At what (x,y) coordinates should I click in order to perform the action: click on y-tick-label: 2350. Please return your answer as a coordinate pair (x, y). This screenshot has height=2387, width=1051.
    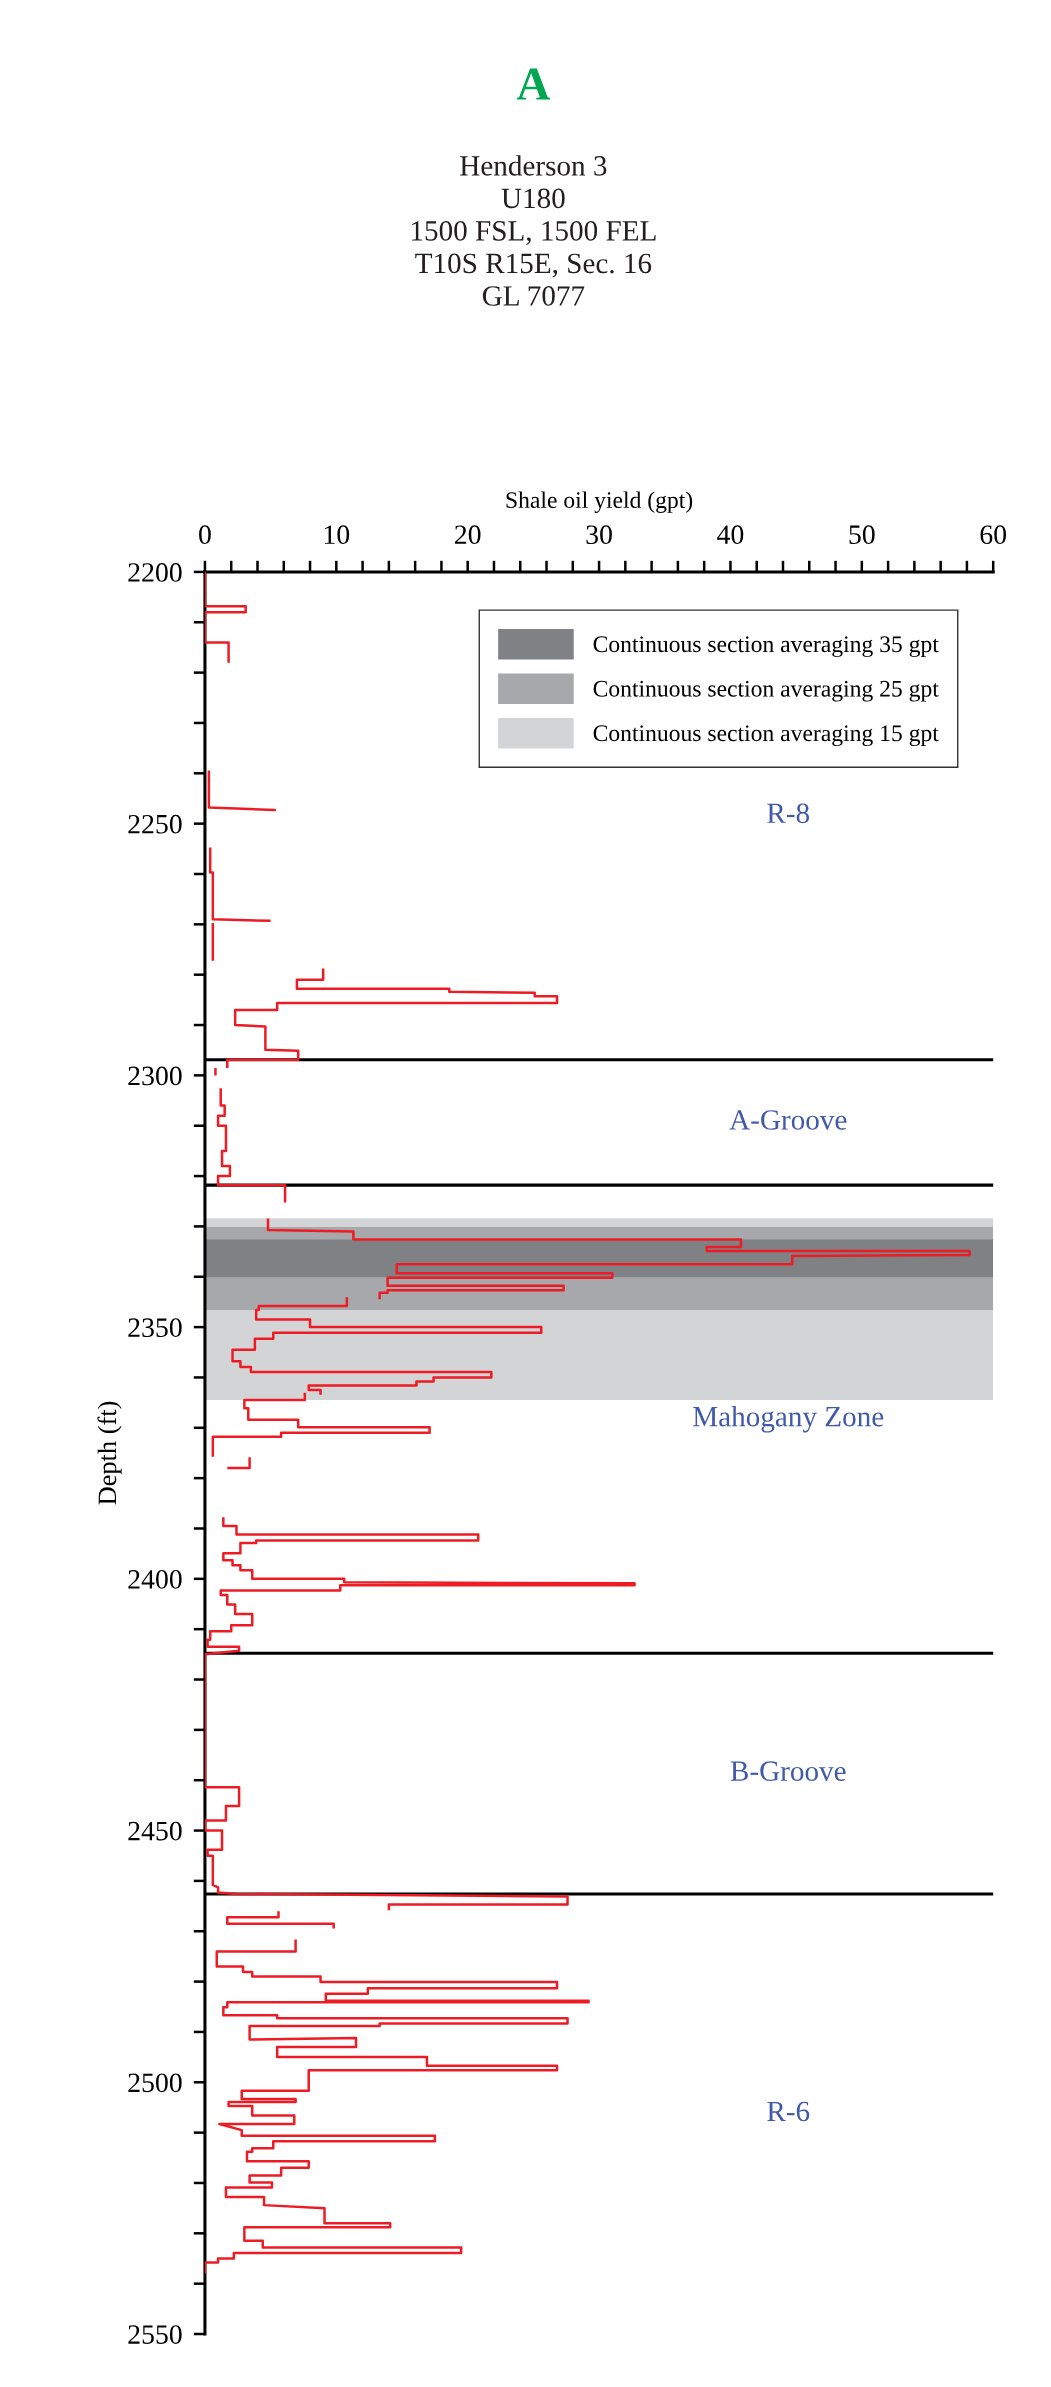
    Looking at the image, I should click on (155, 1328).